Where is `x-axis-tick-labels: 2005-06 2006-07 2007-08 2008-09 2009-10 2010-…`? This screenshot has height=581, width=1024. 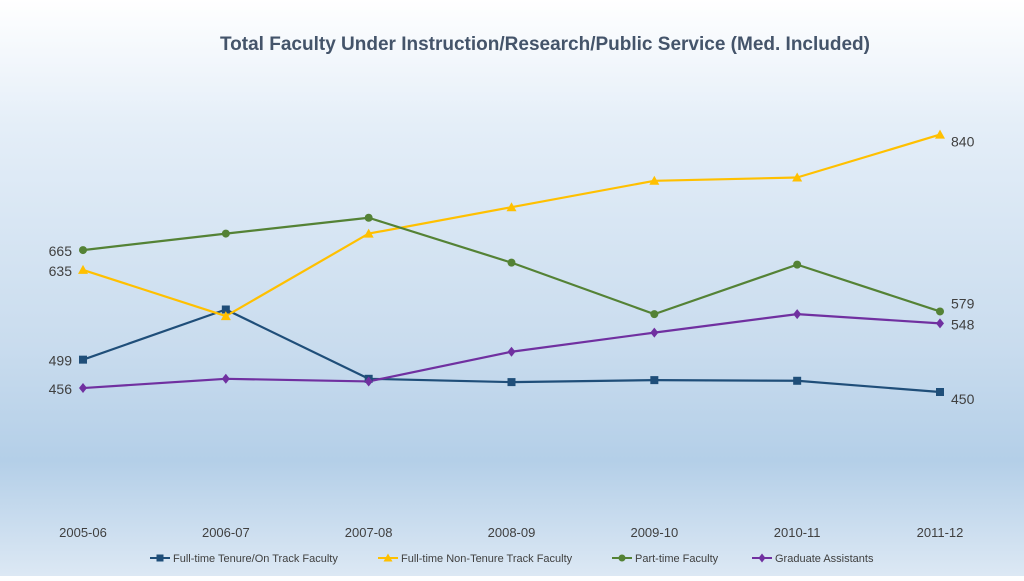
x-axis-tick-labels: 2005-06 2006-07 2007-08 2008-09 2009-10 2010-… is located at coordinates (511, 532).